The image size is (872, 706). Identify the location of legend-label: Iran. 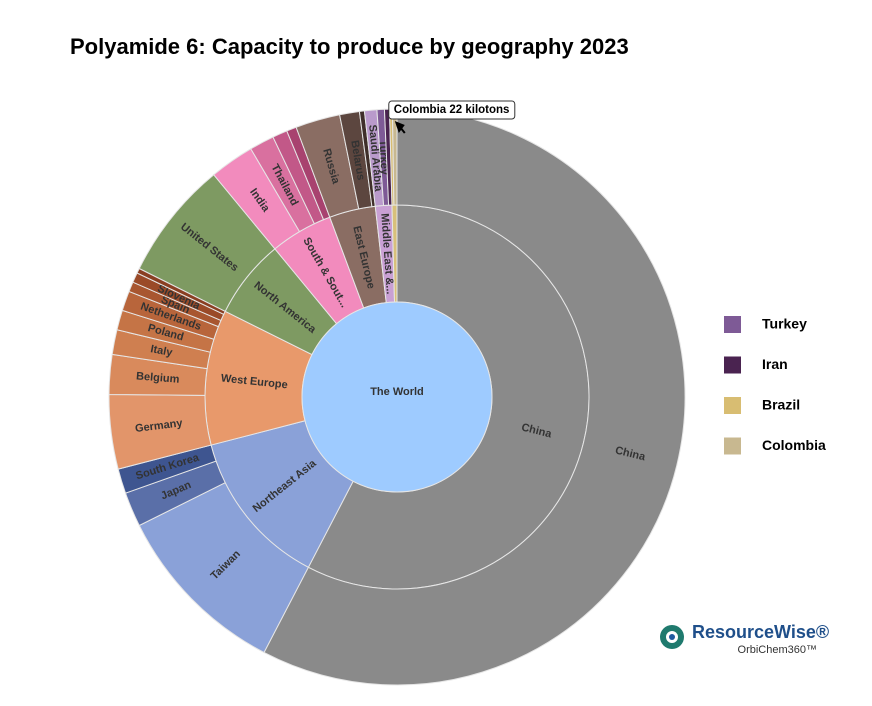
(775, 364).